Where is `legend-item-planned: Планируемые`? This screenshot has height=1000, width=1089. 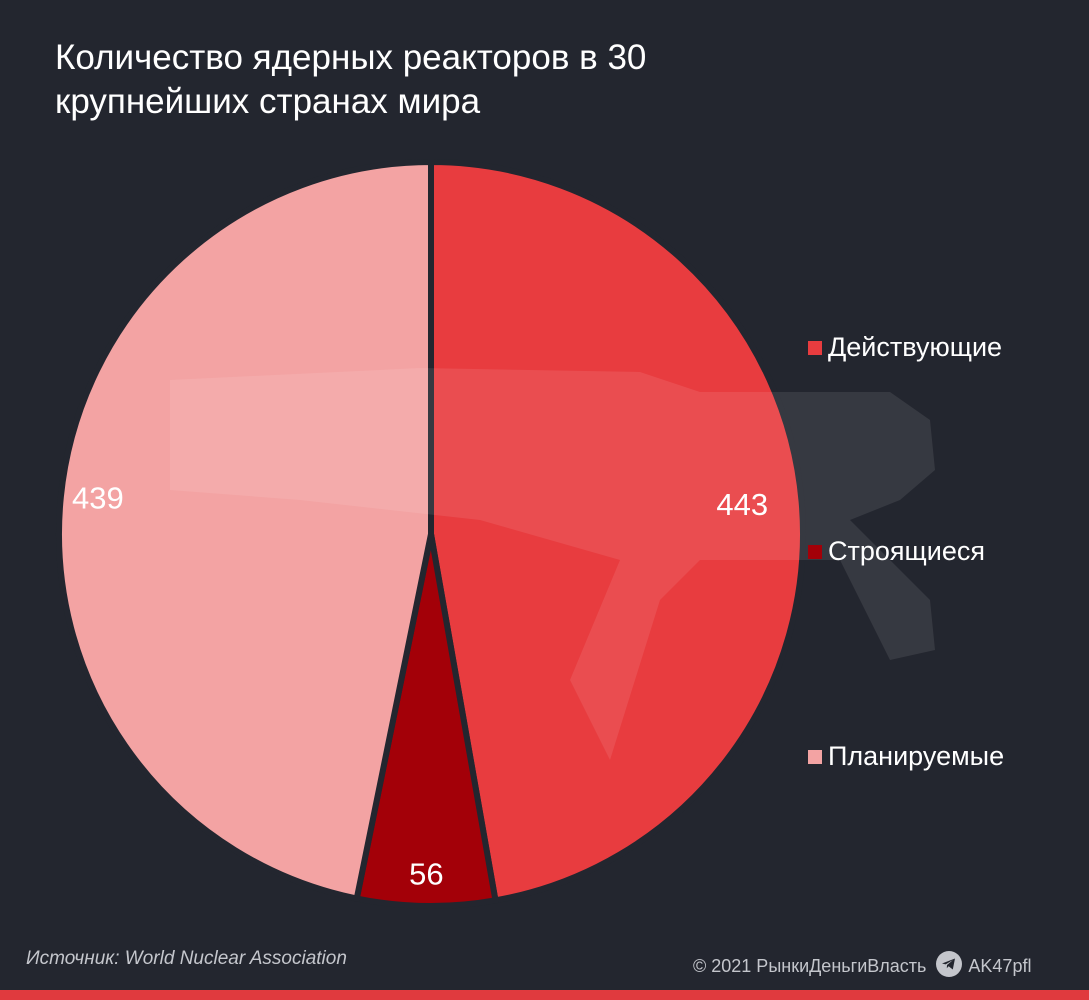 legend-item-planned: Планируемые is located at coordinates (906, 756).